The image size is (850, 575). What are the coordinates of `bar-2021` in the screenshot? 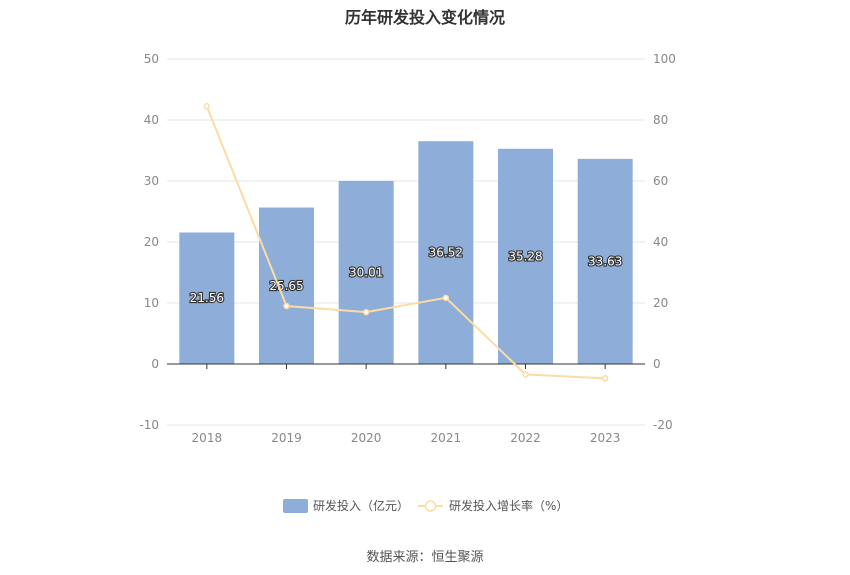 It's located at (446, 252).